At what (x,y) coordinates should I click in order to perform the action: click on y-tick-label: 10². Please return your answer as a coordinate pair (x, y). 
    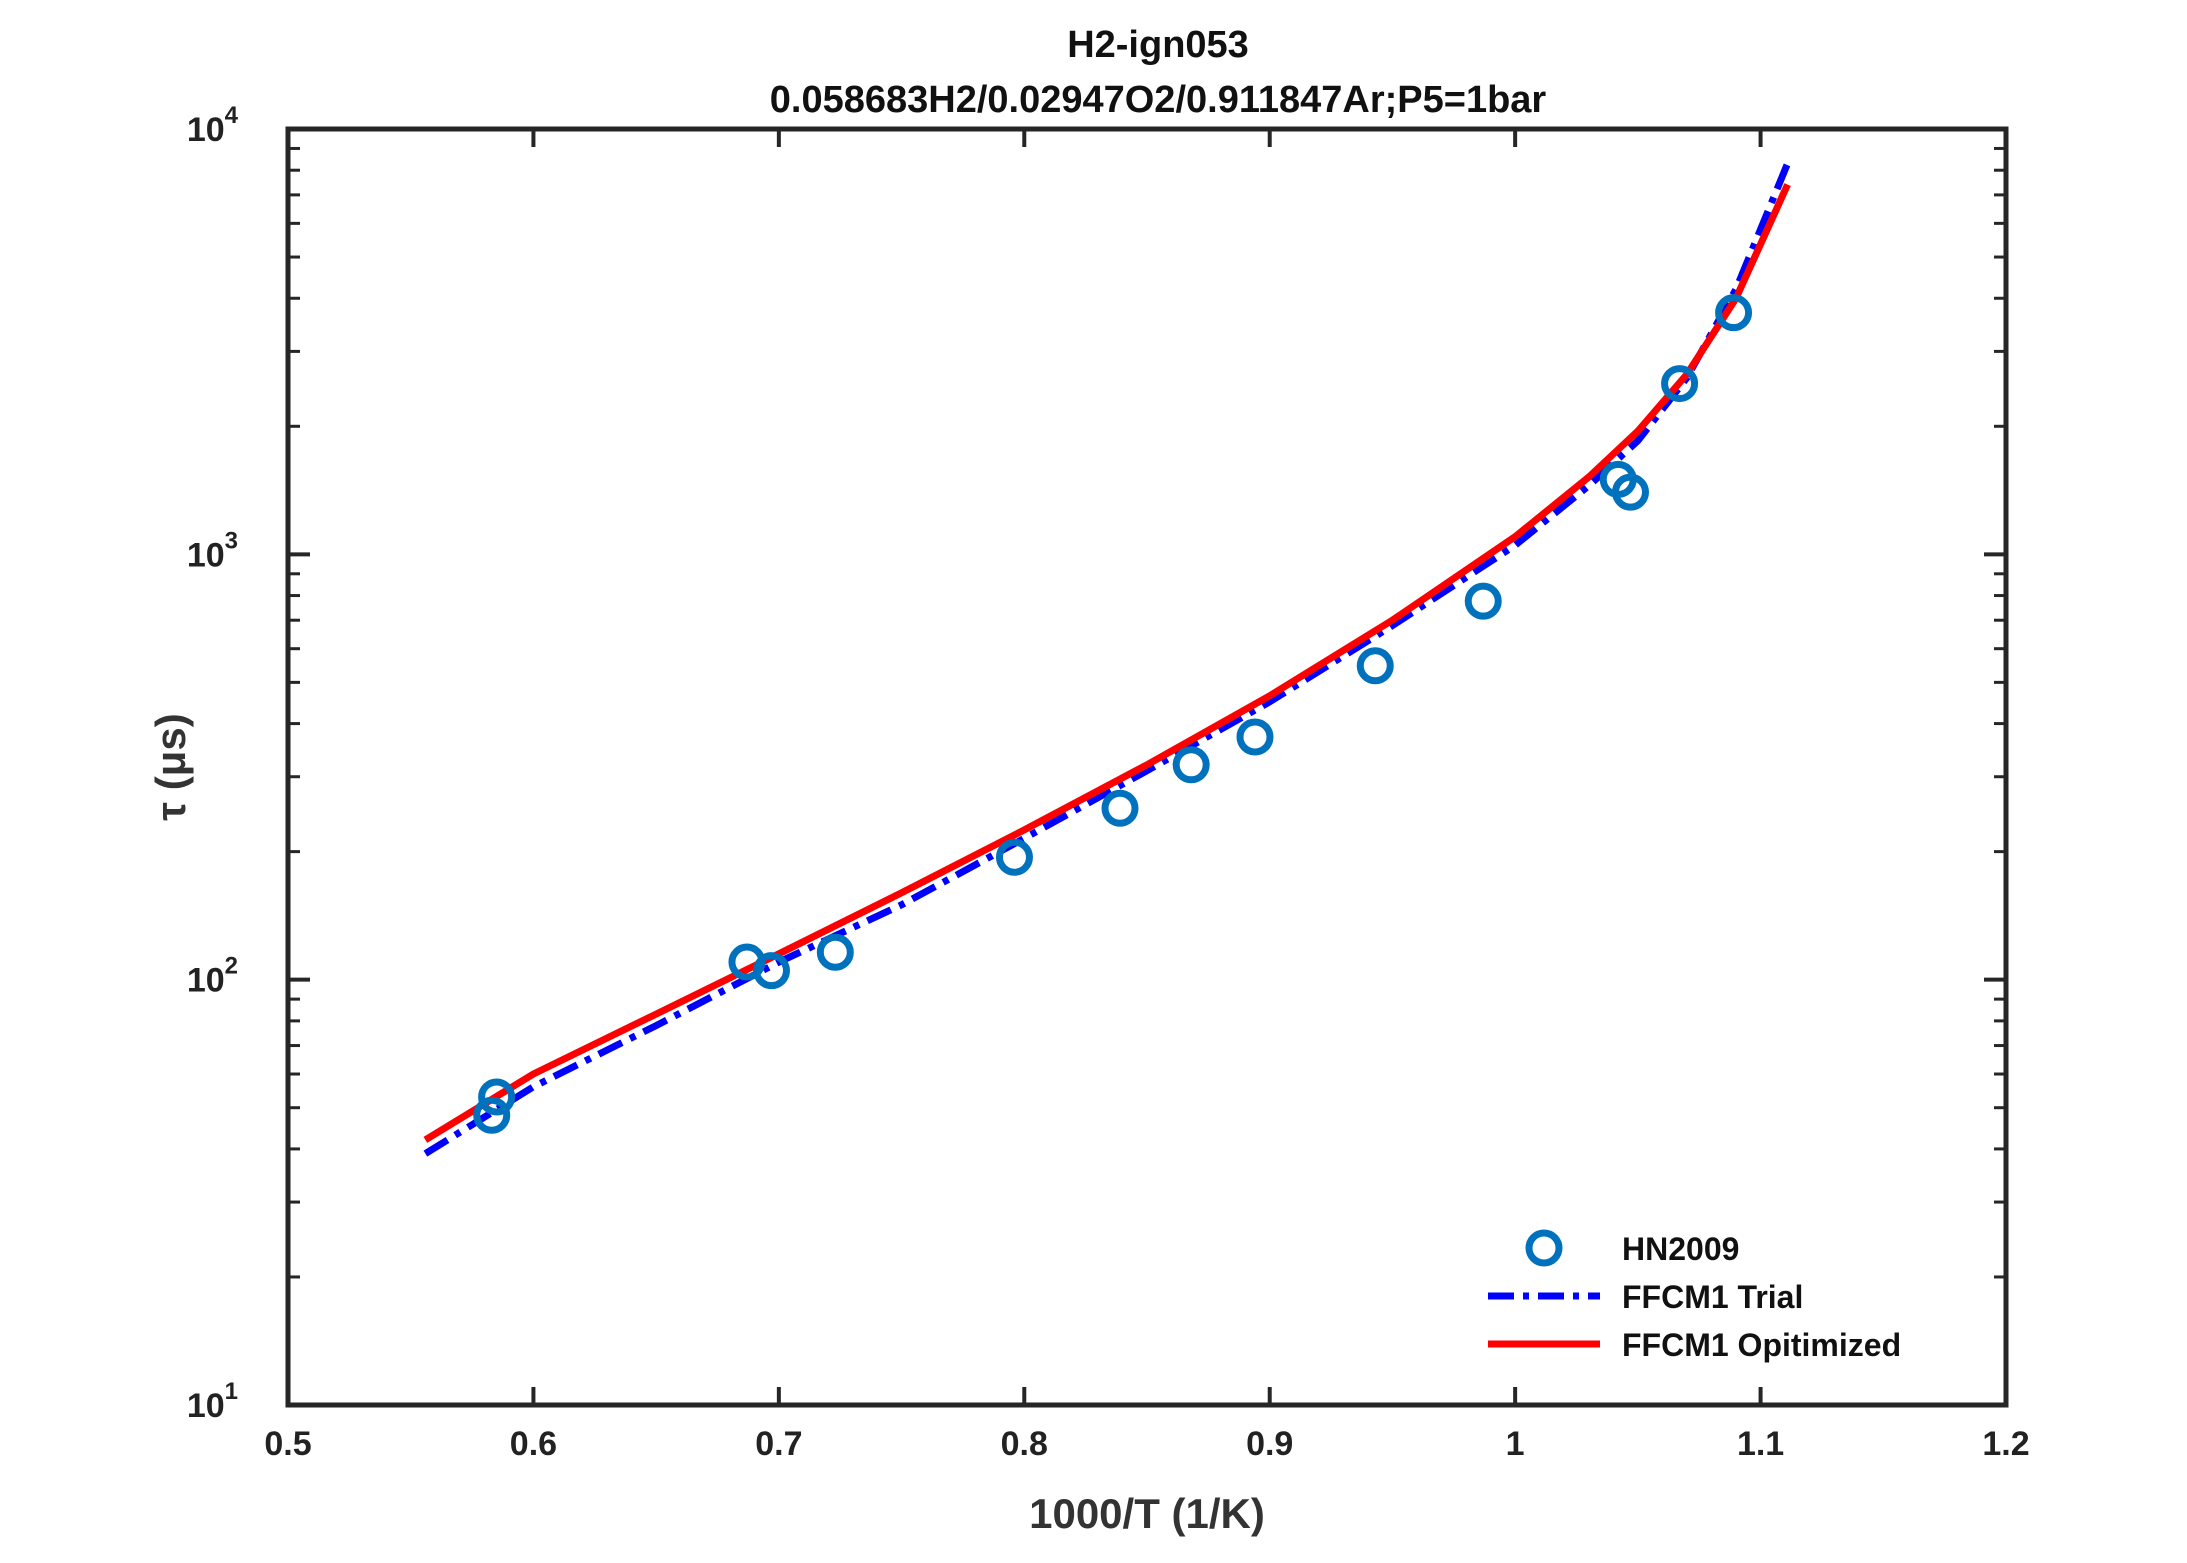
    Looking at the image, I should click on (212, 976).